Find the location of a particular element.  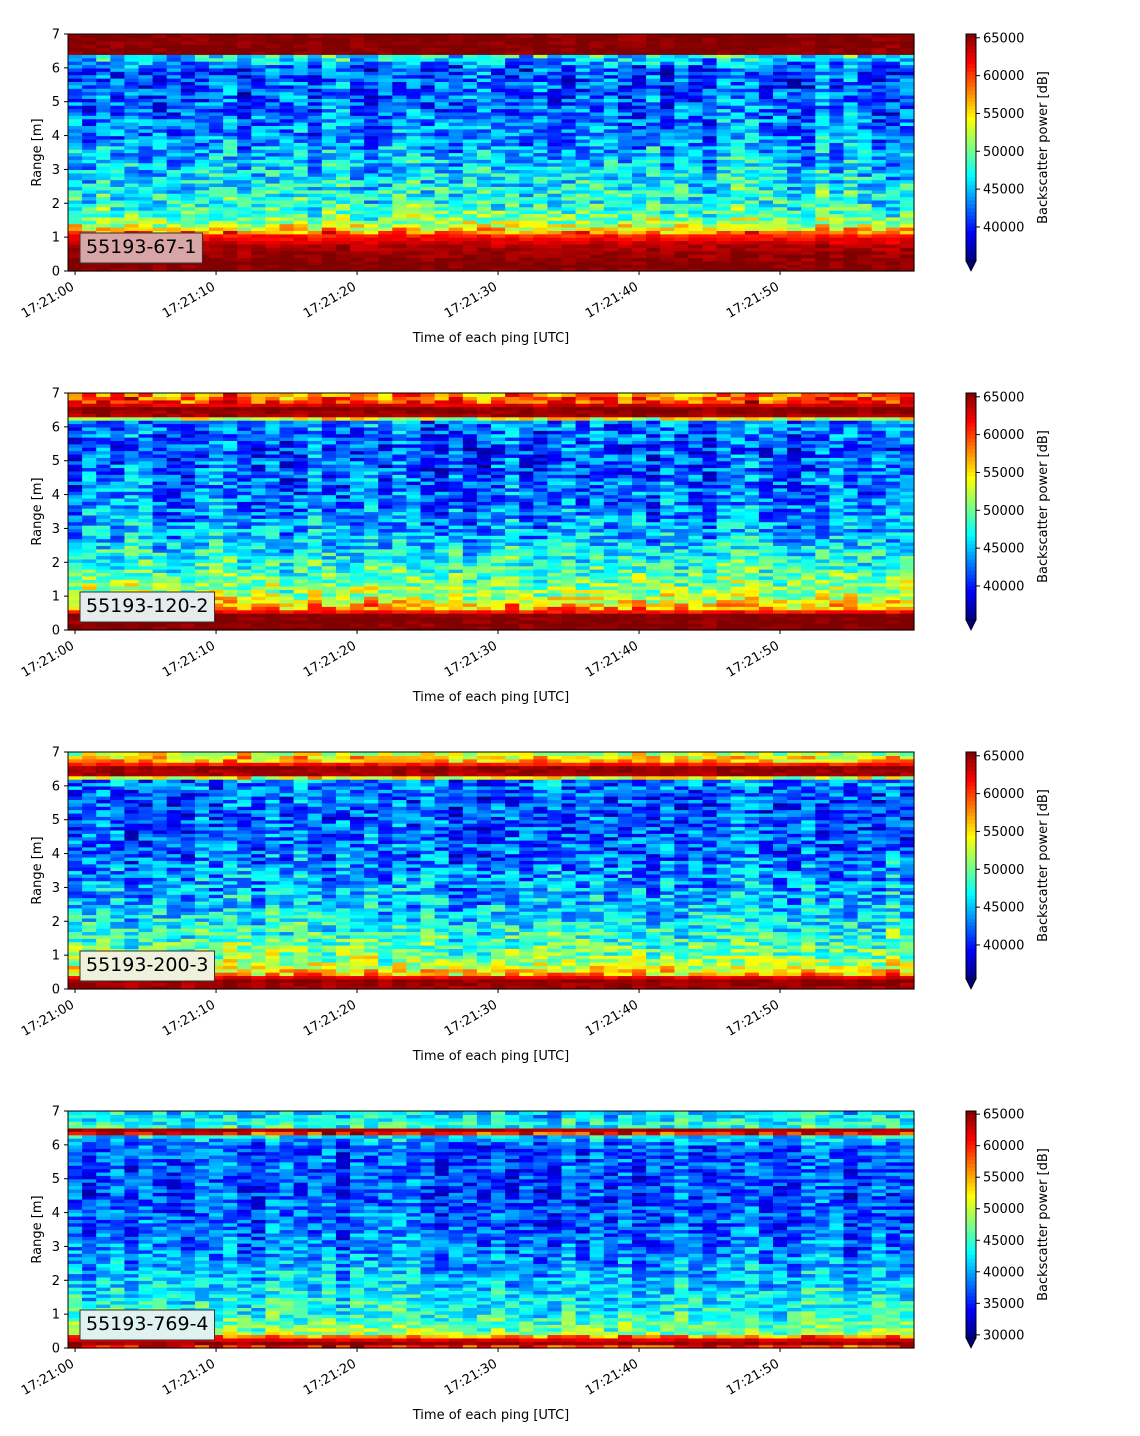

station-label-box is located at coordinates (141, 248).